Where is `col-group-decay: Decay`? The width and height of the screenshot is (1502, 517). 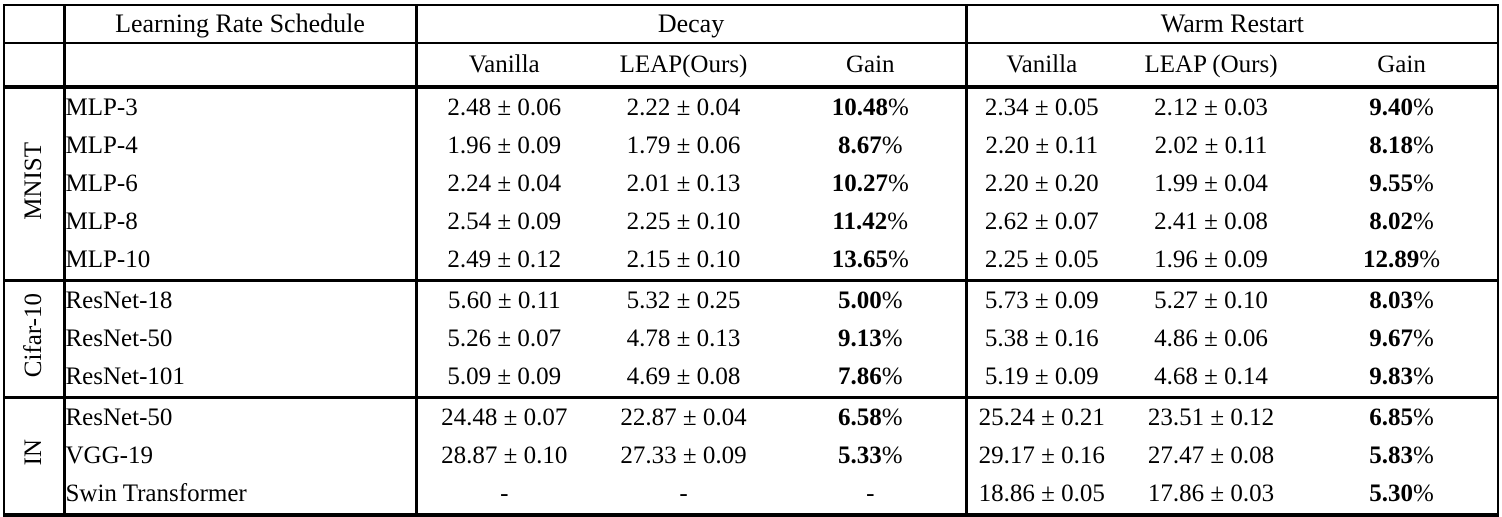 col-group-decay: Decay is located at coordinates (692, 24).